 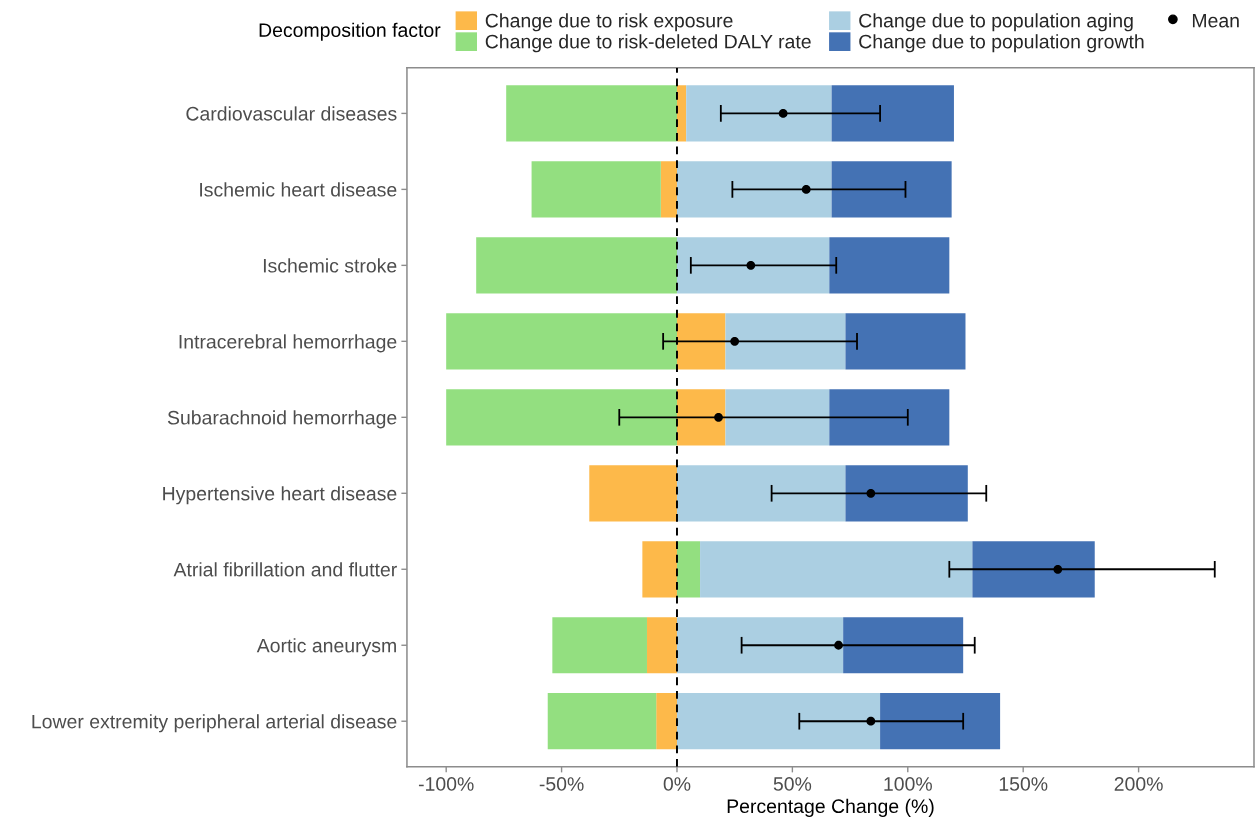 I want to click on legend-label: Mean, so click(x=1215, y=20).